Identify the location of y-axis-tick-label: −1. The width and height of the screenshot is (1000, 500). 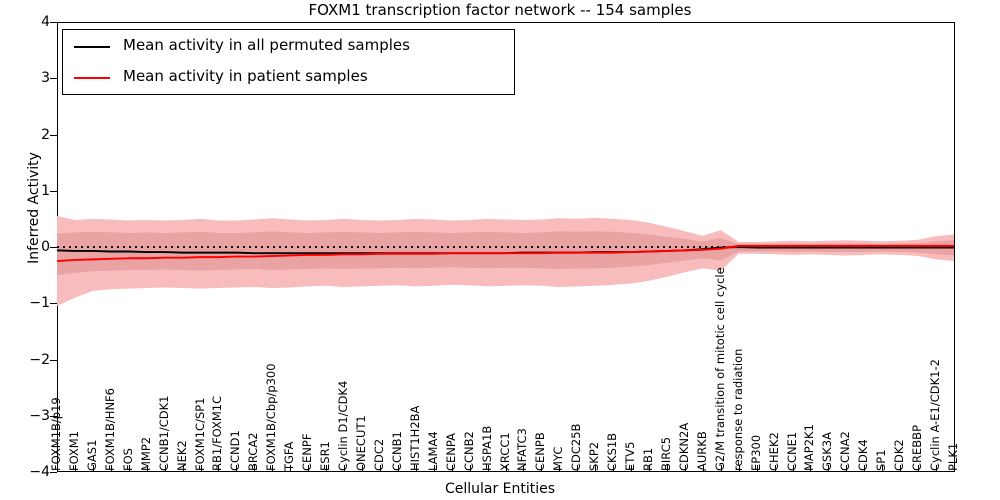
(39, 303).